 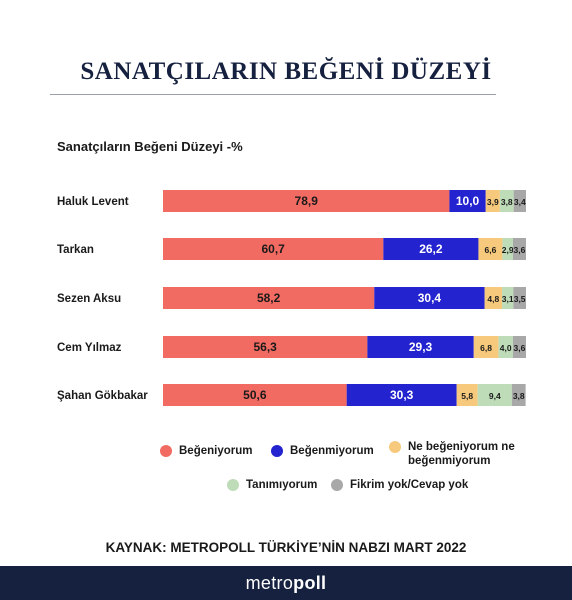 I want to click on title-divider, so click(x=273, y=94).